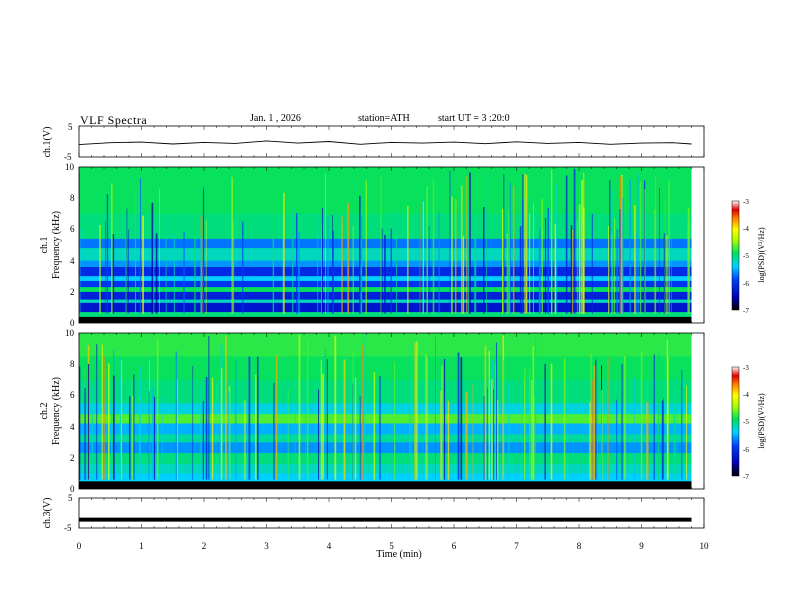 This screenshot has width=792, height=612. I want to click on ch2-colorbar, so click(735, 421).